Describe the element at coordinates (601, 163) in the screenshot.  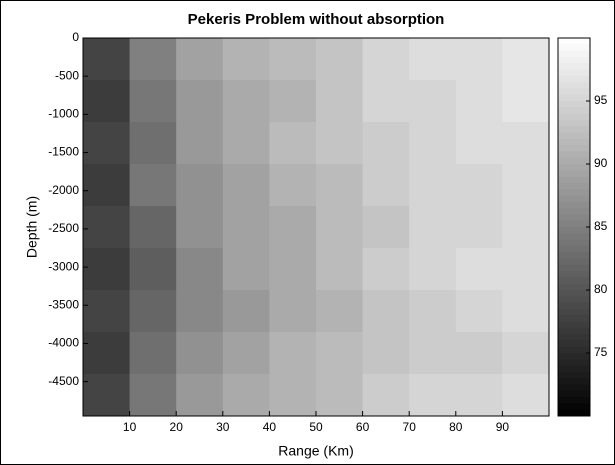
I see `colorbar-tick-label: 90` at that location.